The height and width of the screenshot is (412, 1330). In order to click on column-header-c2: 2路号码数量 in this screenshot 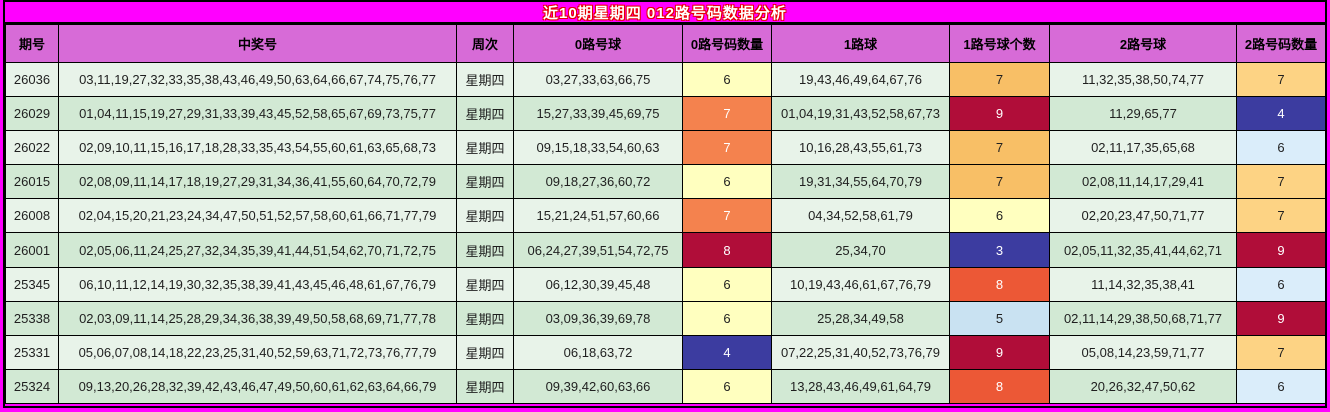, I will do `click(1281, 43)`.